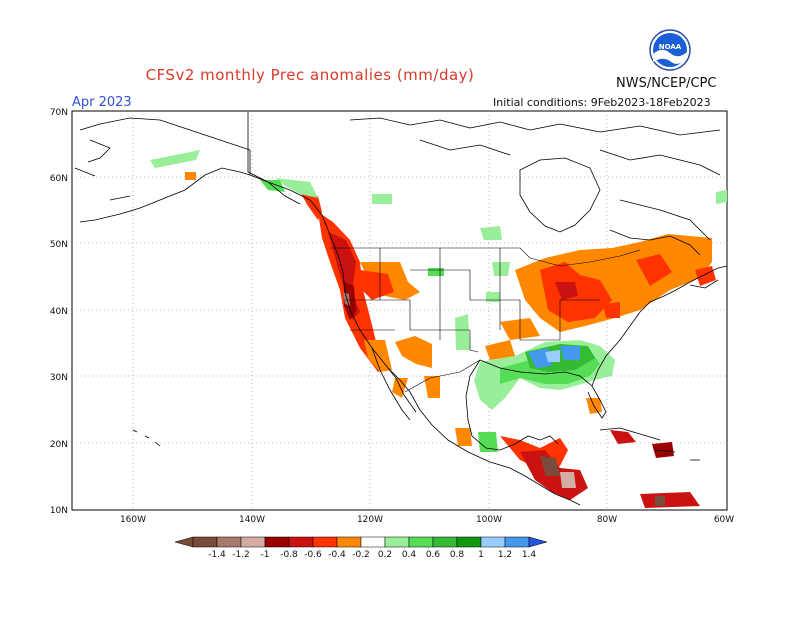  Describe the element at coordinates (489, 520) in the screenshot. I see `lon-label: 100W` at that location.